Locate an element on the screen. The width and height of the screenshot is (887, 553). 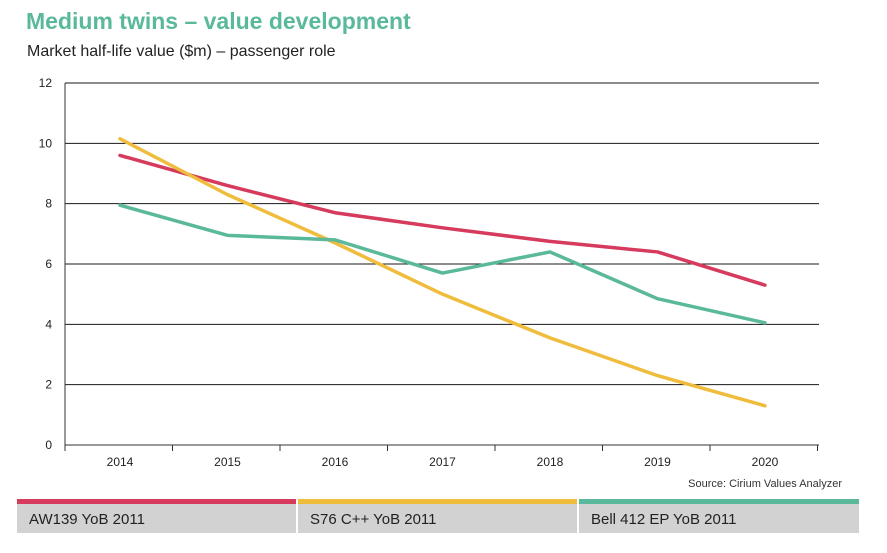
y-tick-label: 6 is located at coordinates (48, 264).